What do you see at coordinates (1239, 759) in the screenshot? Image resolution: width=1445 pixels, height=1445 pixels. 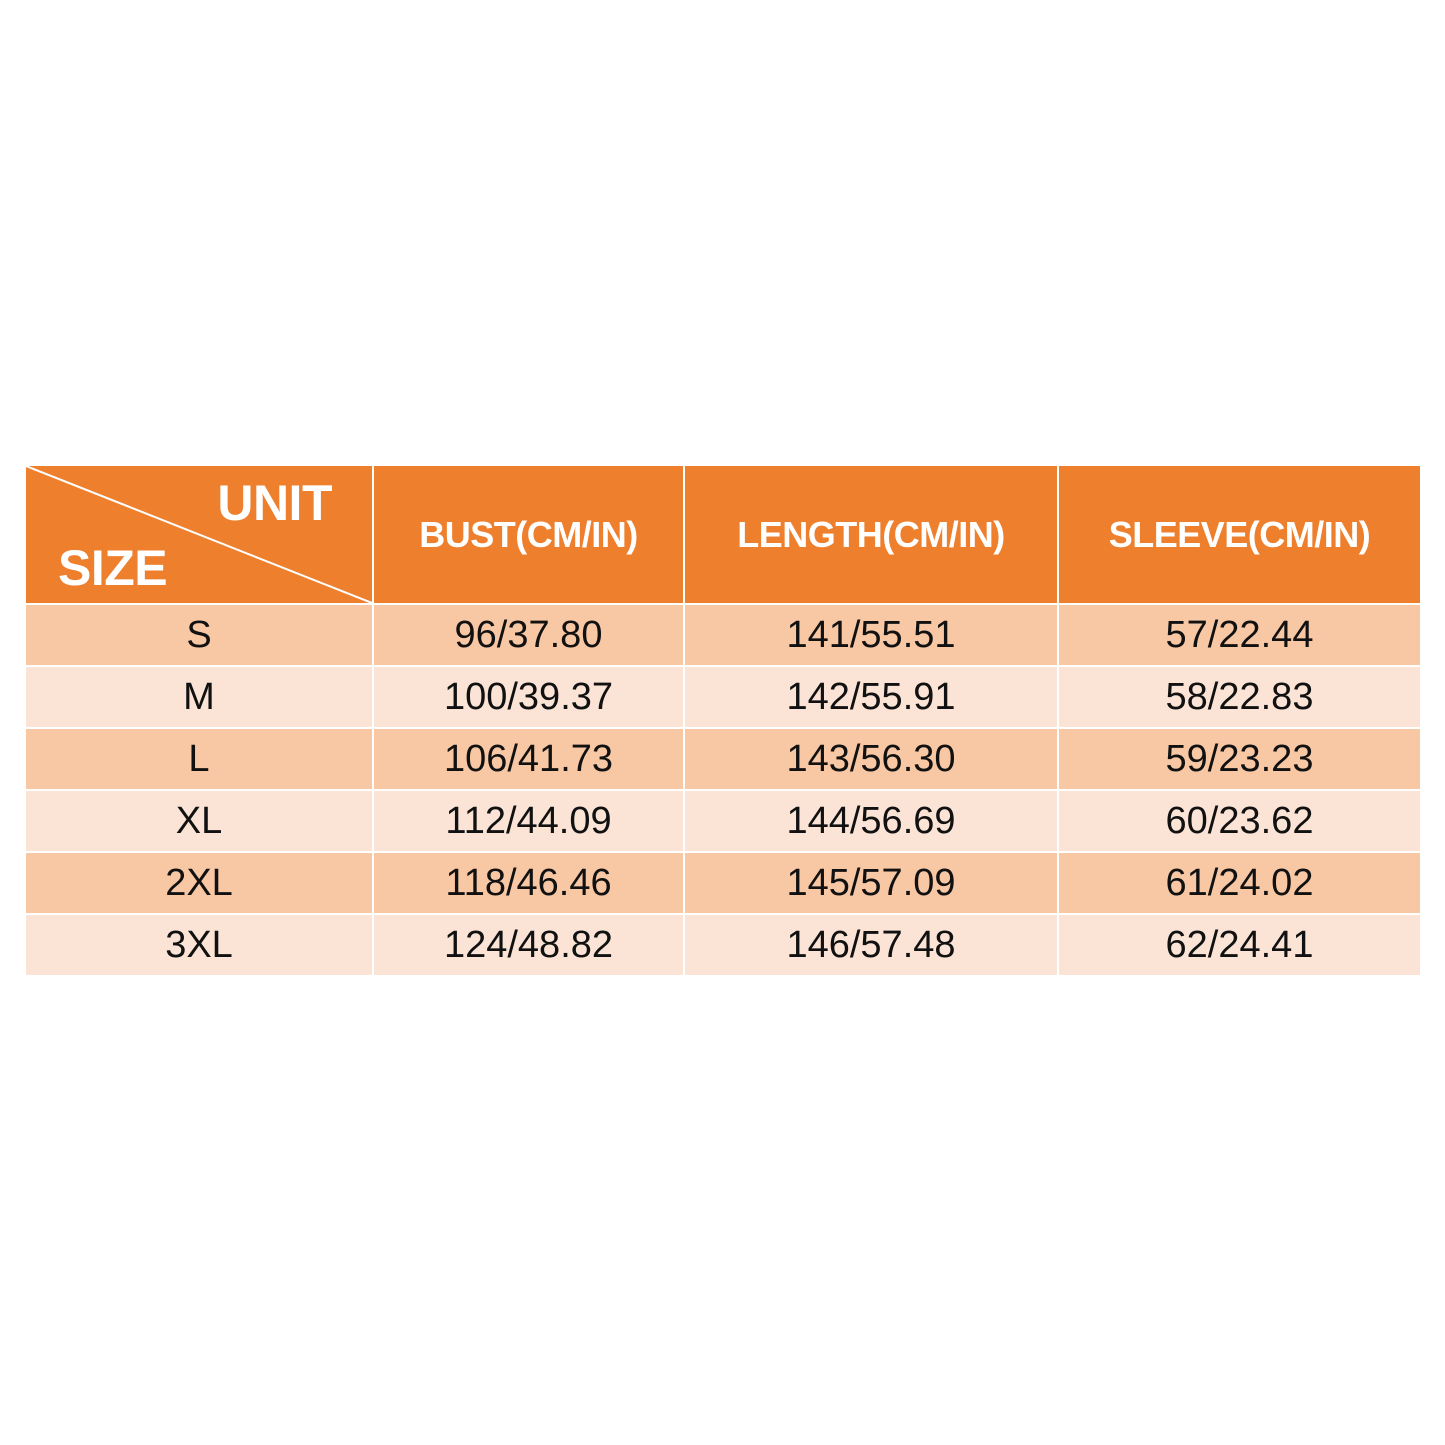 I see `cell-sleeve: 59/23.23` at bounding box center [1239, 759].